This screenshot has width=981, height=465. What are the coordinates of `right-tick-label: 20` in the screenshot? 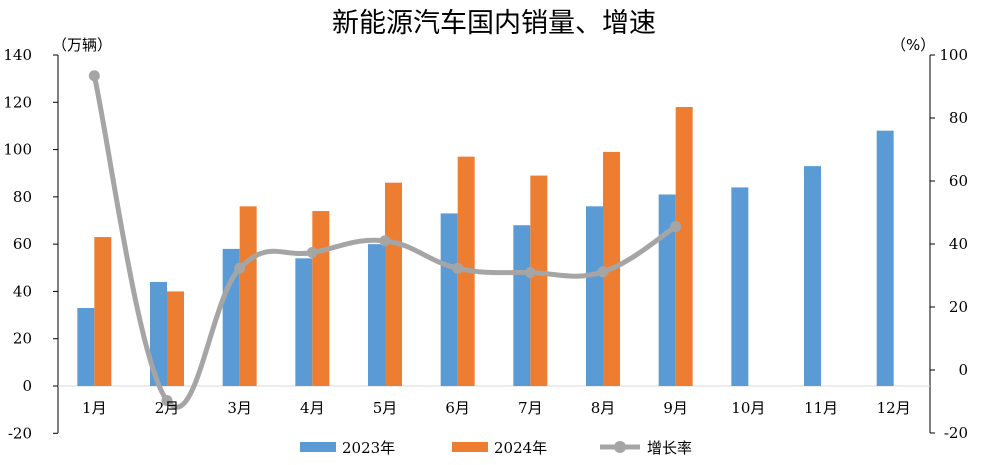 It's located at (958, 307).